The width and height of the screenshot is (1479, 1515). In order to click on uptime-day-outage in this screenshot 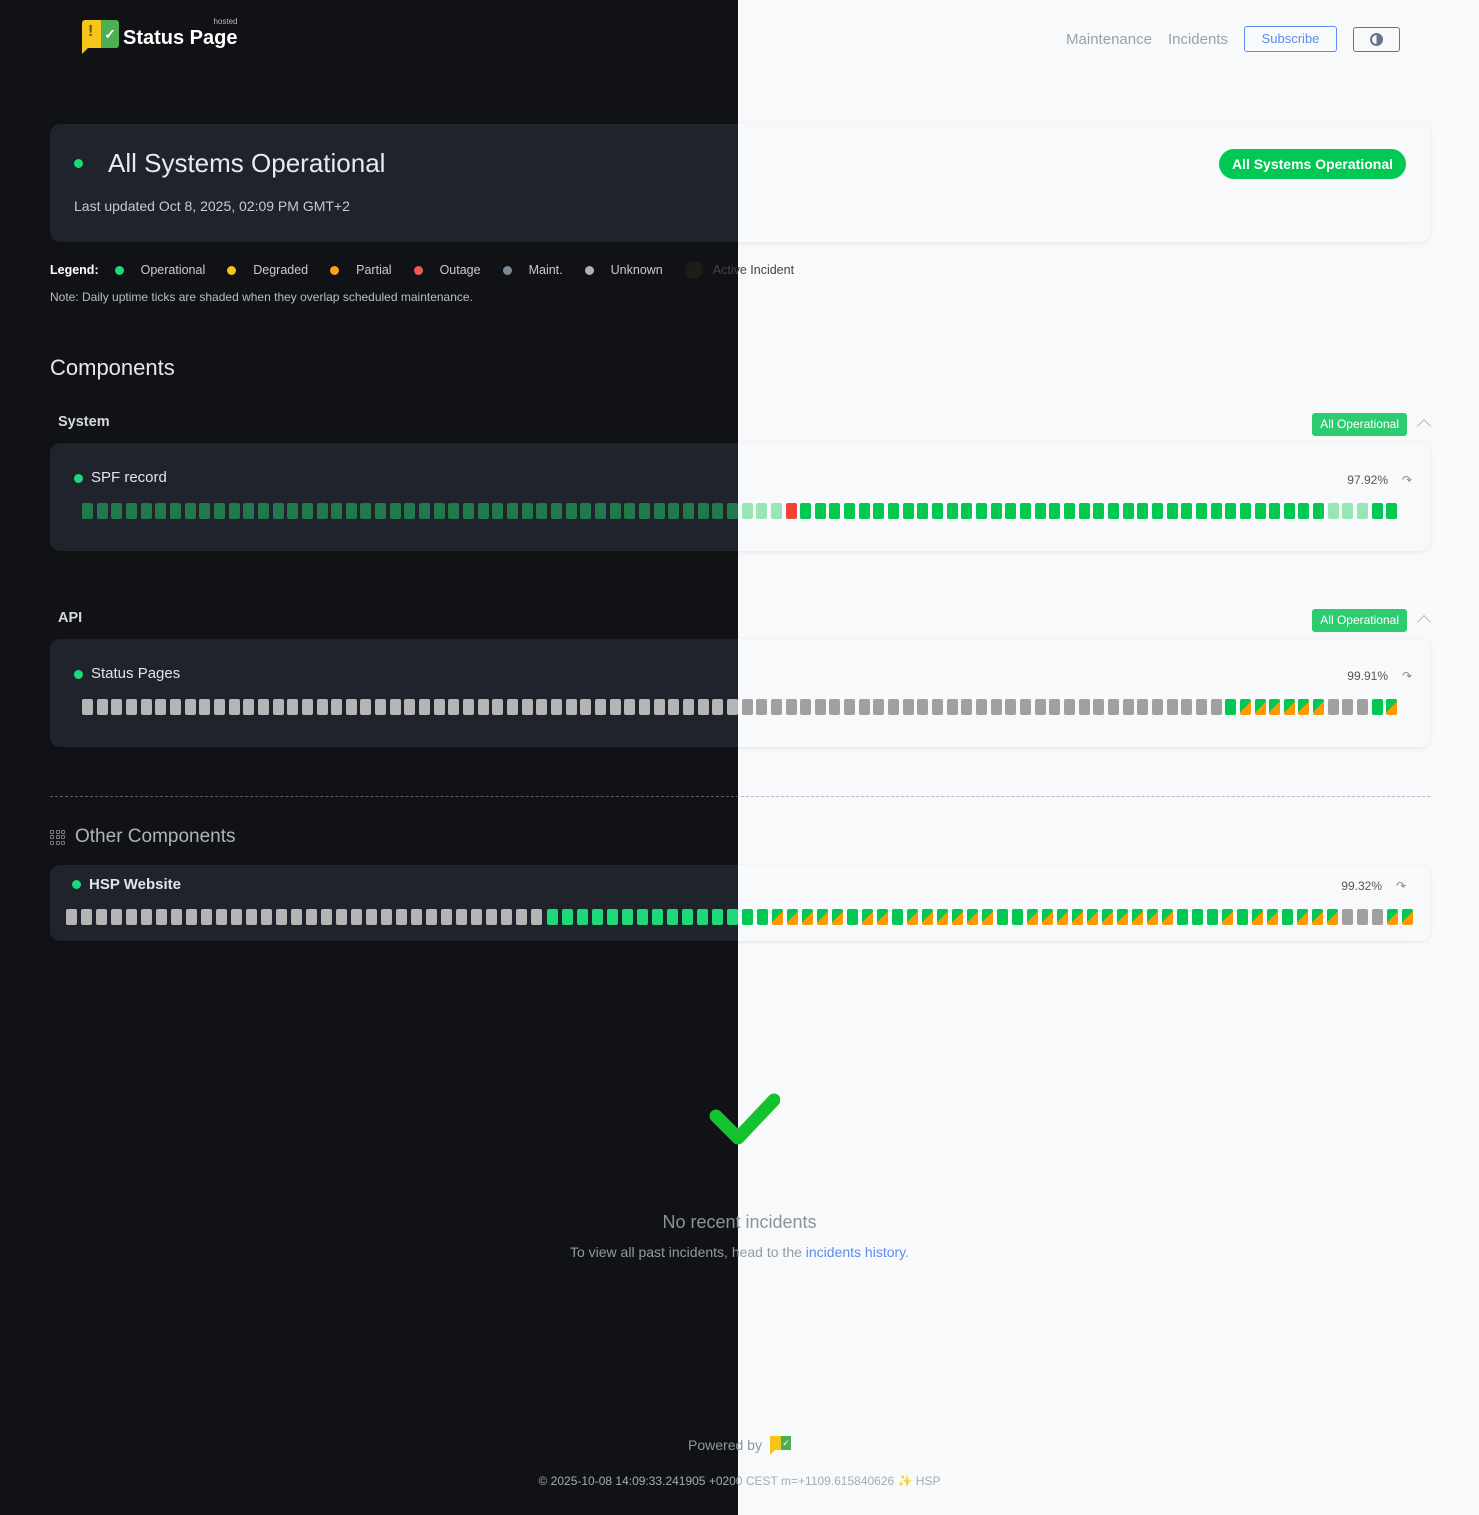, I will do `click(791, 511)`.